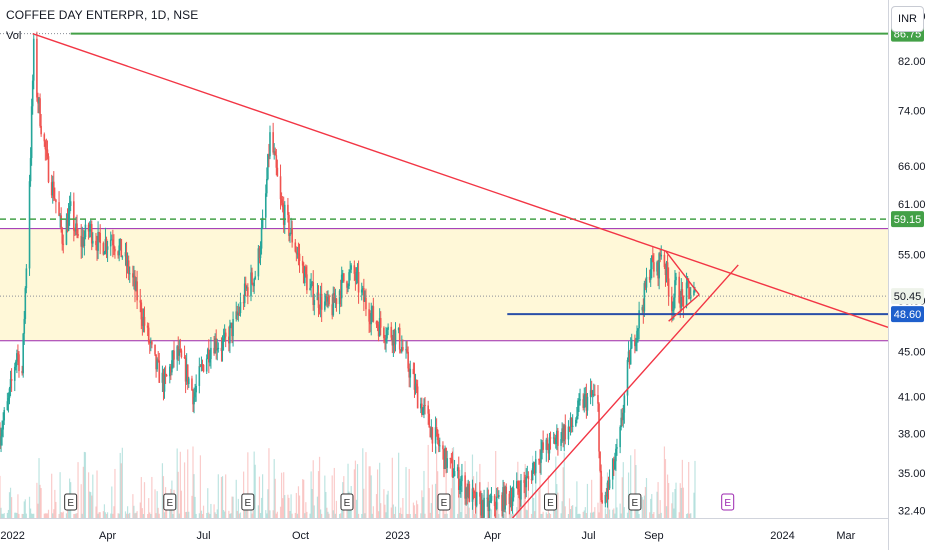 This screenshot has height=550, width=932. What do you see at coordinates (907, 19) in the screenshot?
I see `currency-button: INR` at bounding box center [907, 19].